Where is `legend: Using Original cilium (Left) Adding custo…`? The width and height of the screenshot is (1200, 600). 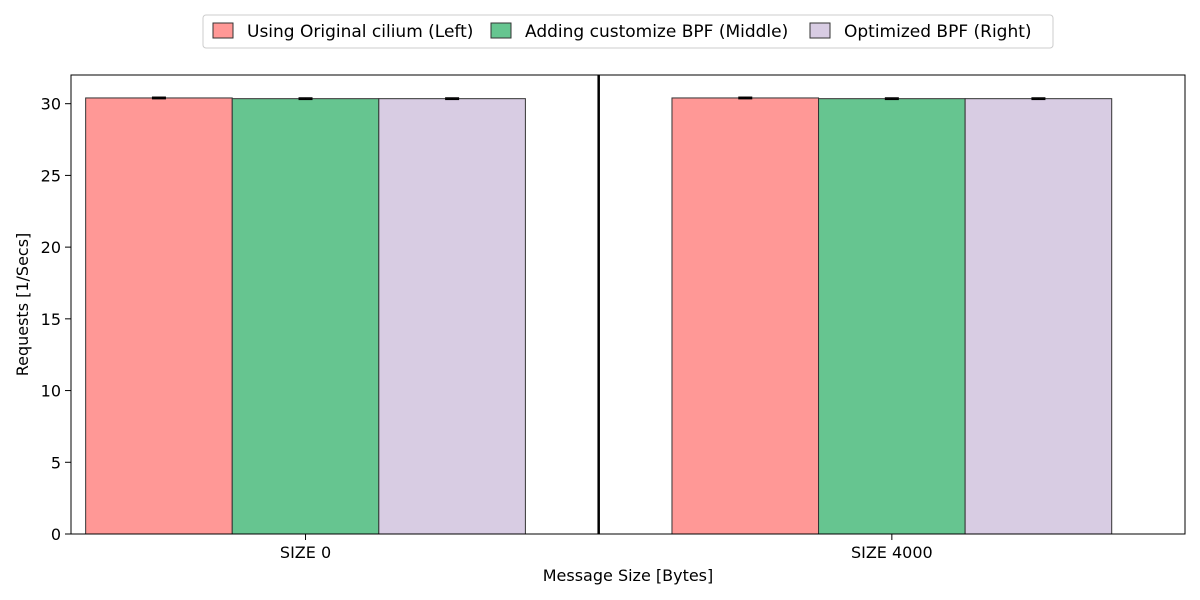
legend: Using Original cilium (Left) Adding custo… is located at coordinates (628, 31).